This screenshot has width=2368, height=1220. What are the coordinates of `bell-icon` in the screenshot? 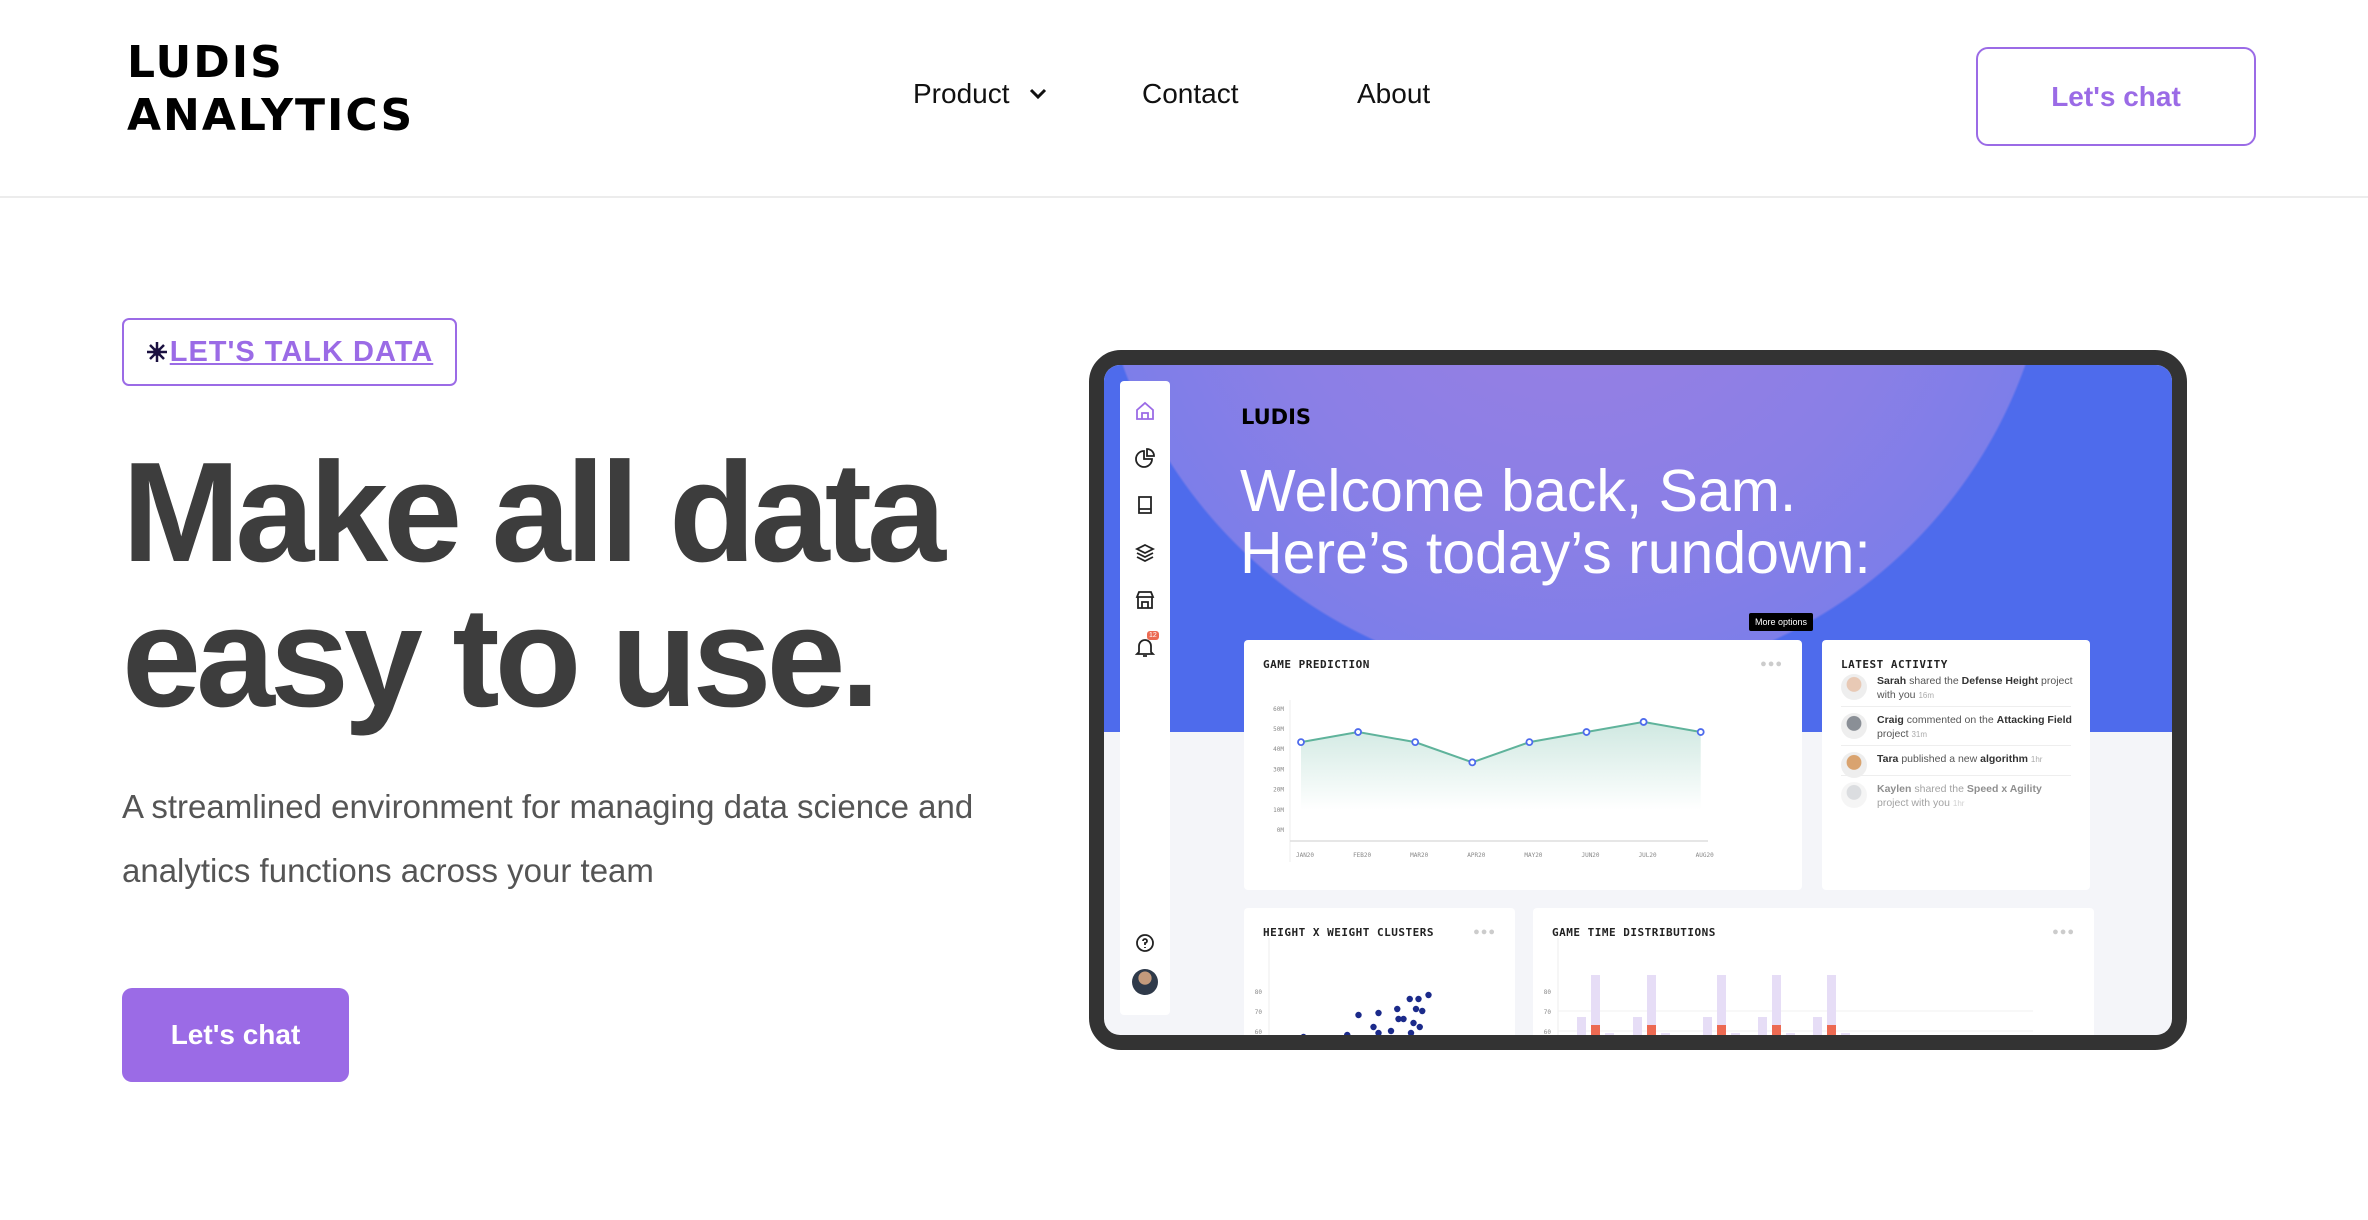 It's located at (1145, 647).